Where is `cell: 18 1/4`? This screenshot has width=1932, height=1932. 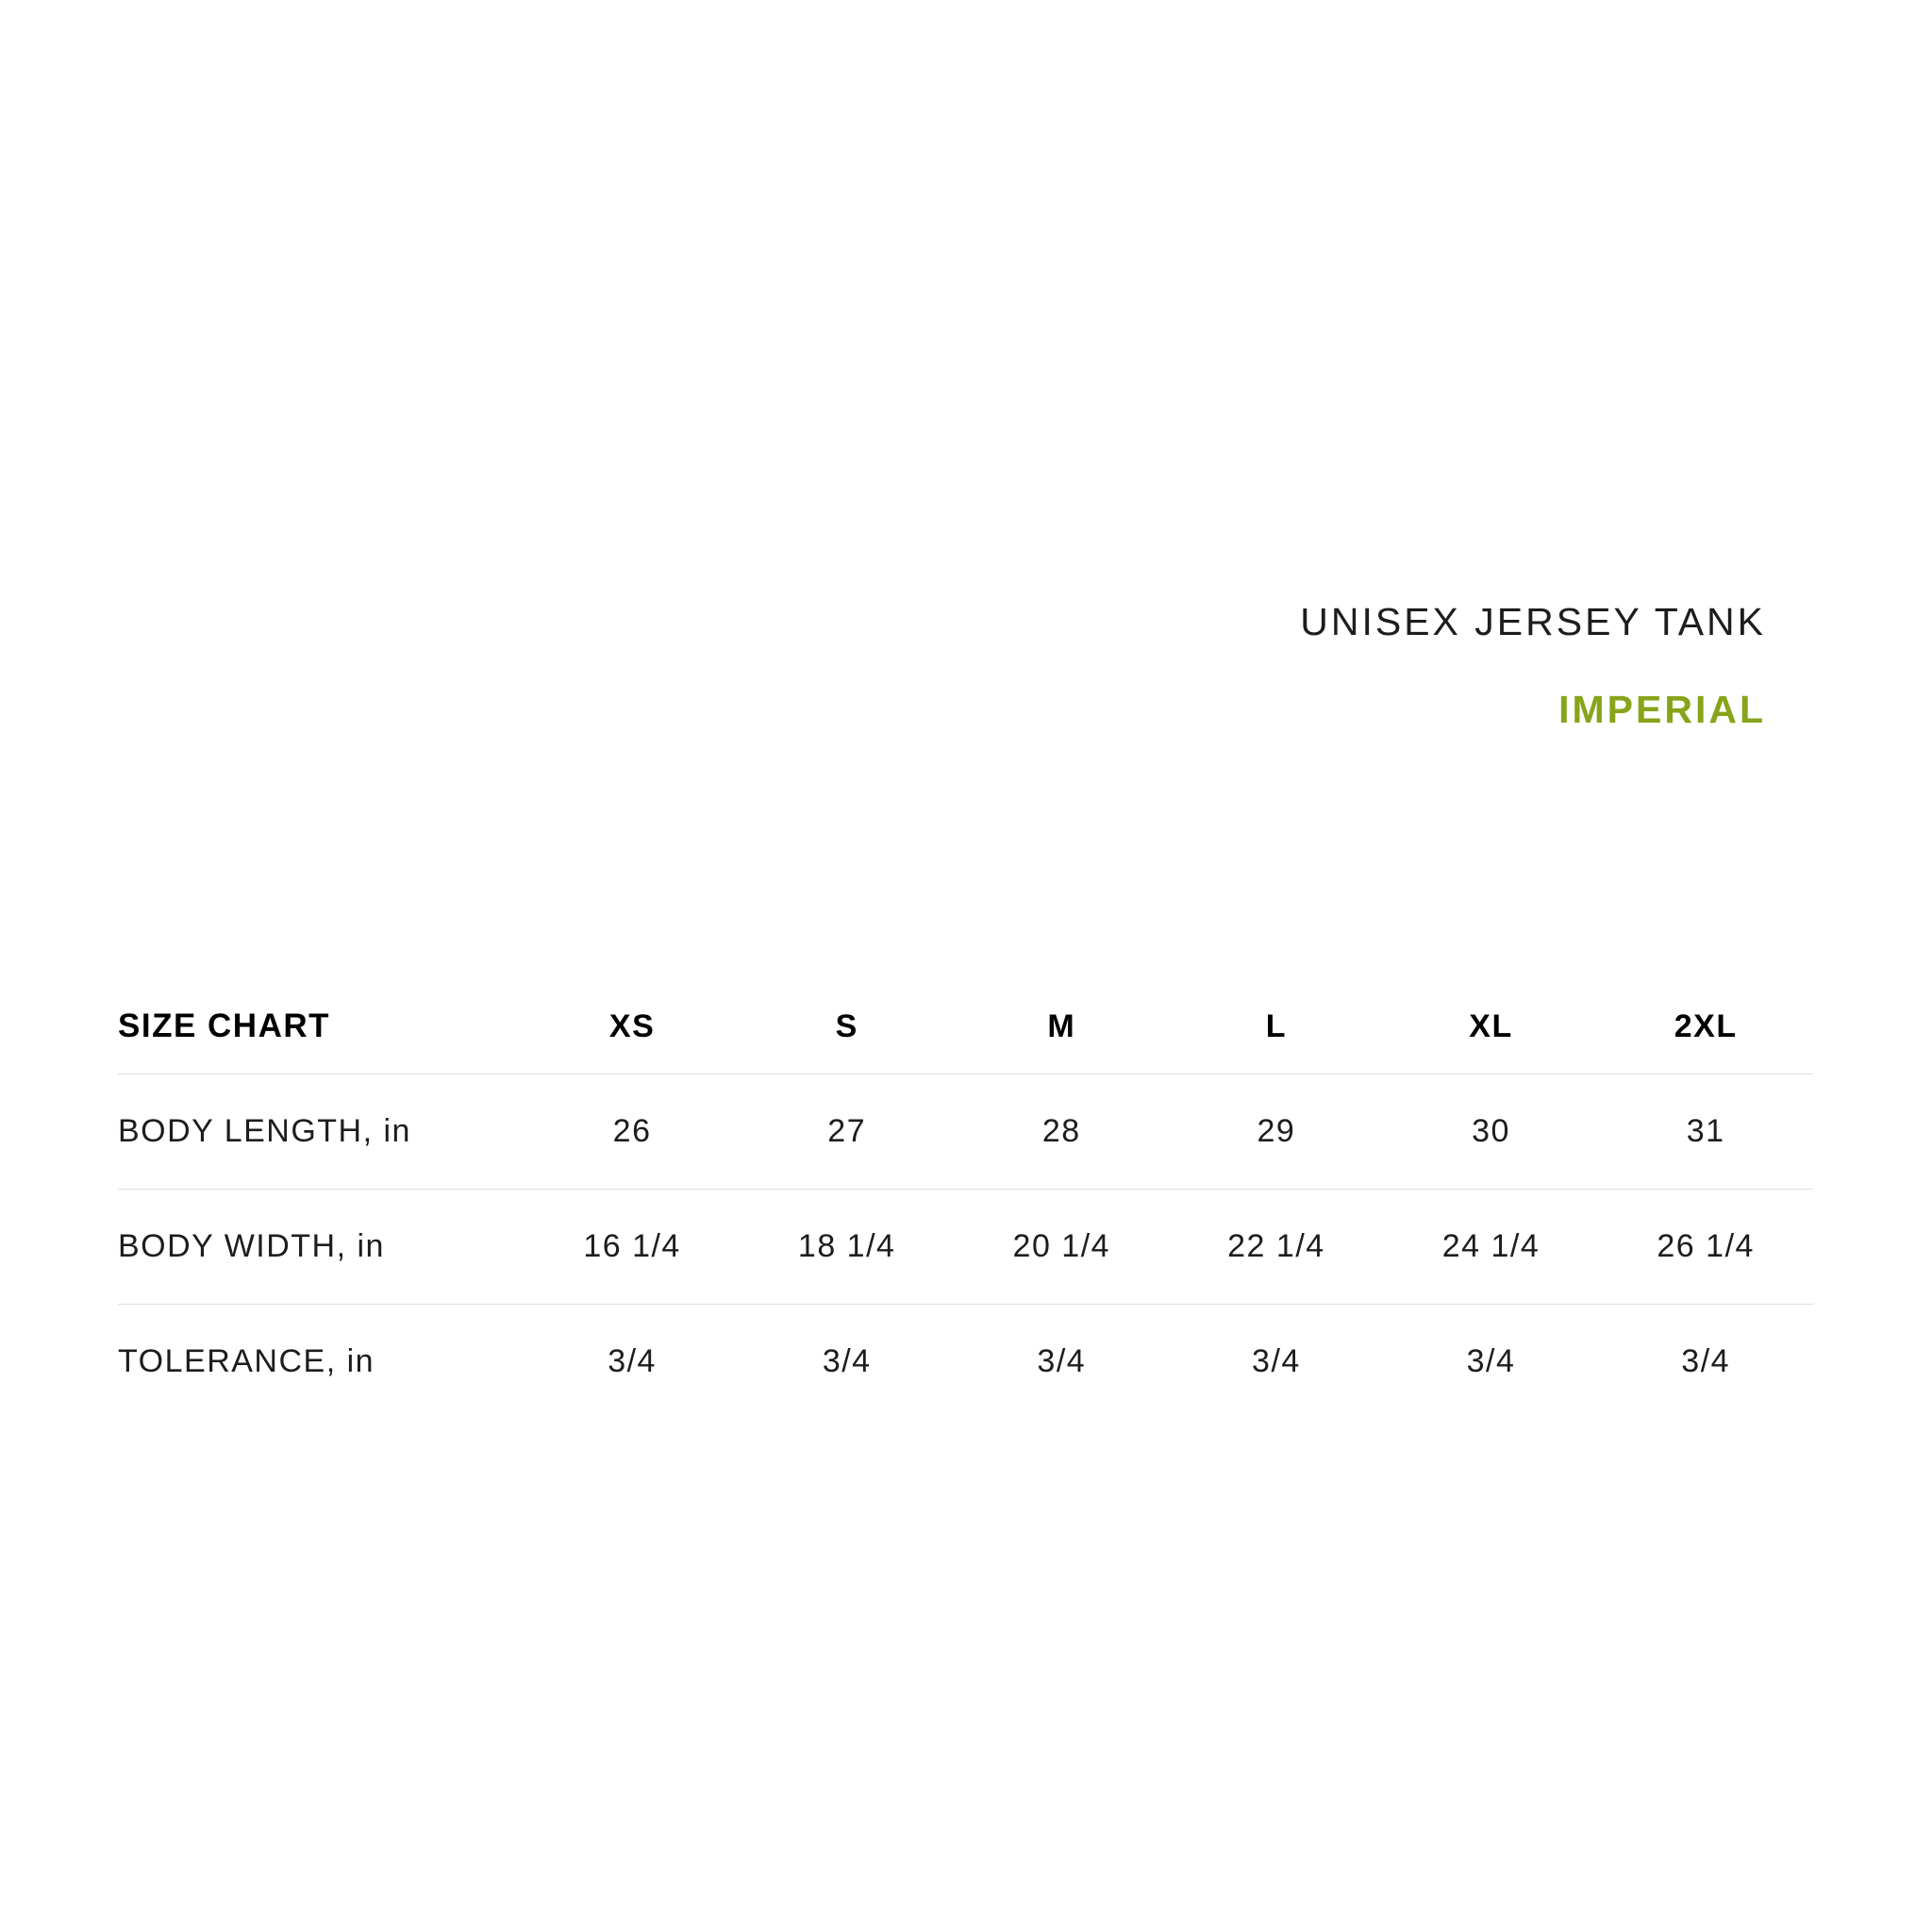 cell: 18 1/4 is located at coordinates (847, 1247).